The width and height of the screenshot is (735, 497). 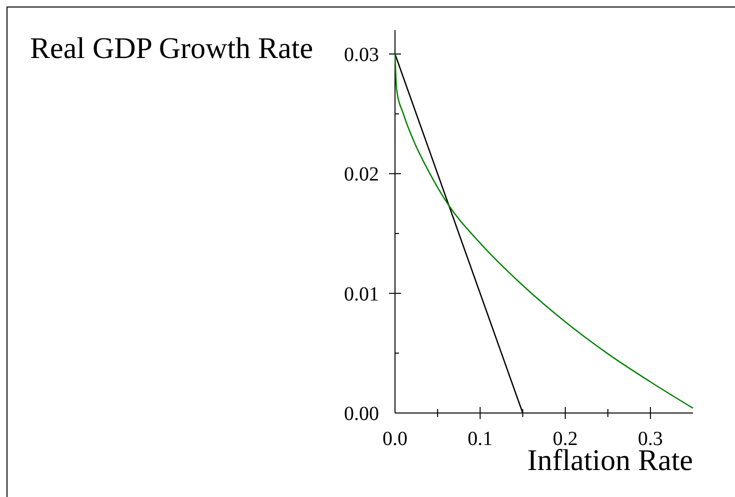 I want to click on y-tick-label: 0.00, so click(x=361, y=414).